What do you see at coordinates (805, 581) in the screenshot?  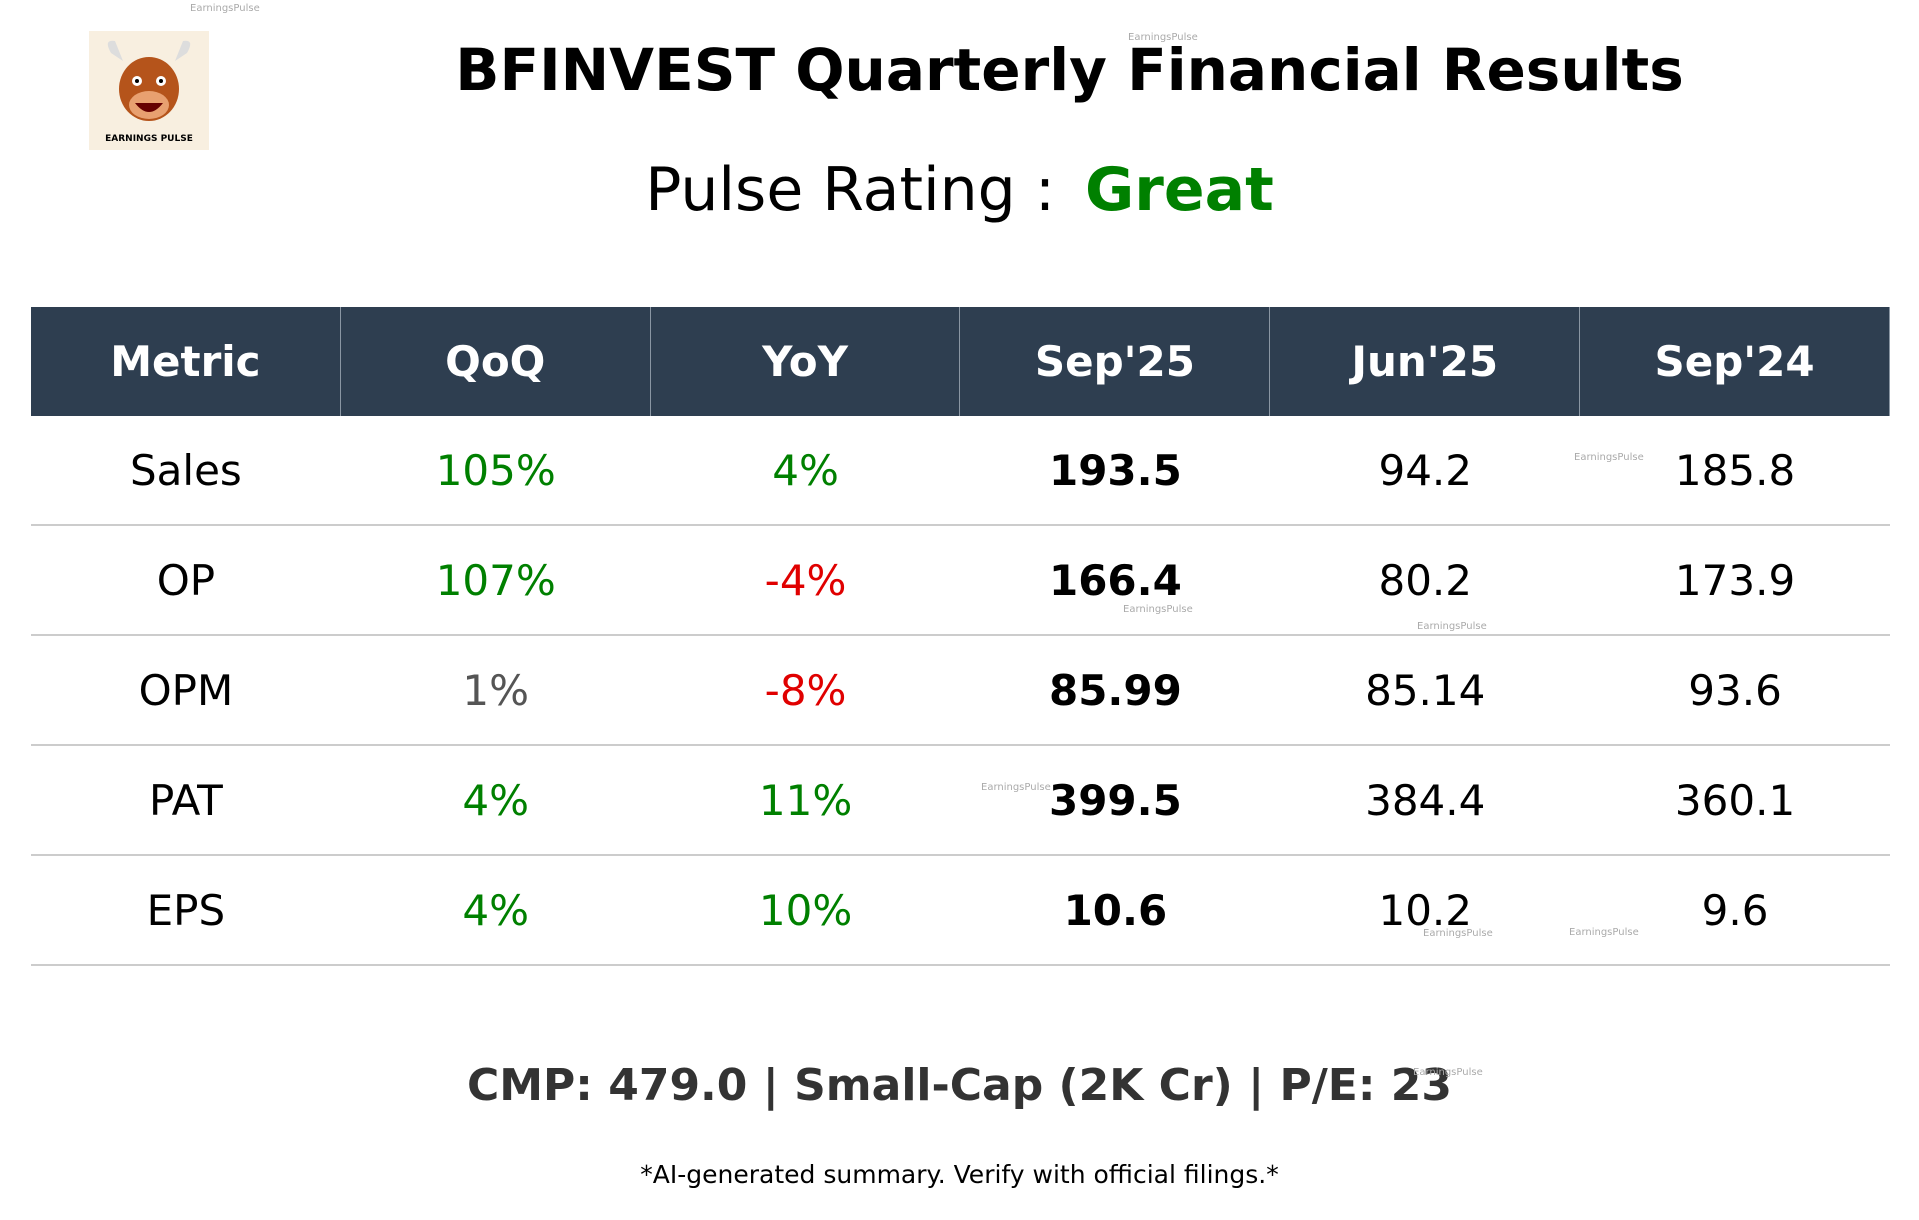 I see `table-cell: -4%` at bounding box center [805, 581].